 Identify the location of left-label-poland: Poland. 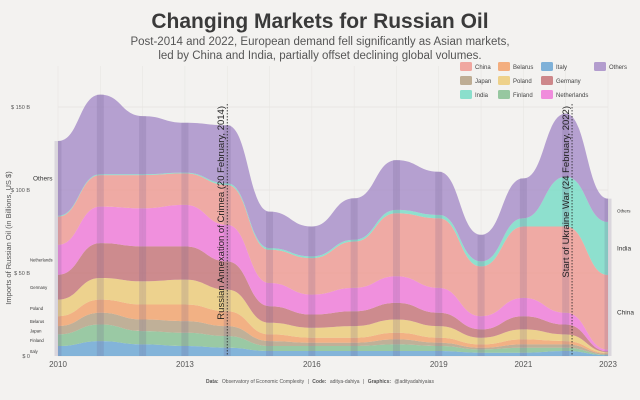
(37, 308).